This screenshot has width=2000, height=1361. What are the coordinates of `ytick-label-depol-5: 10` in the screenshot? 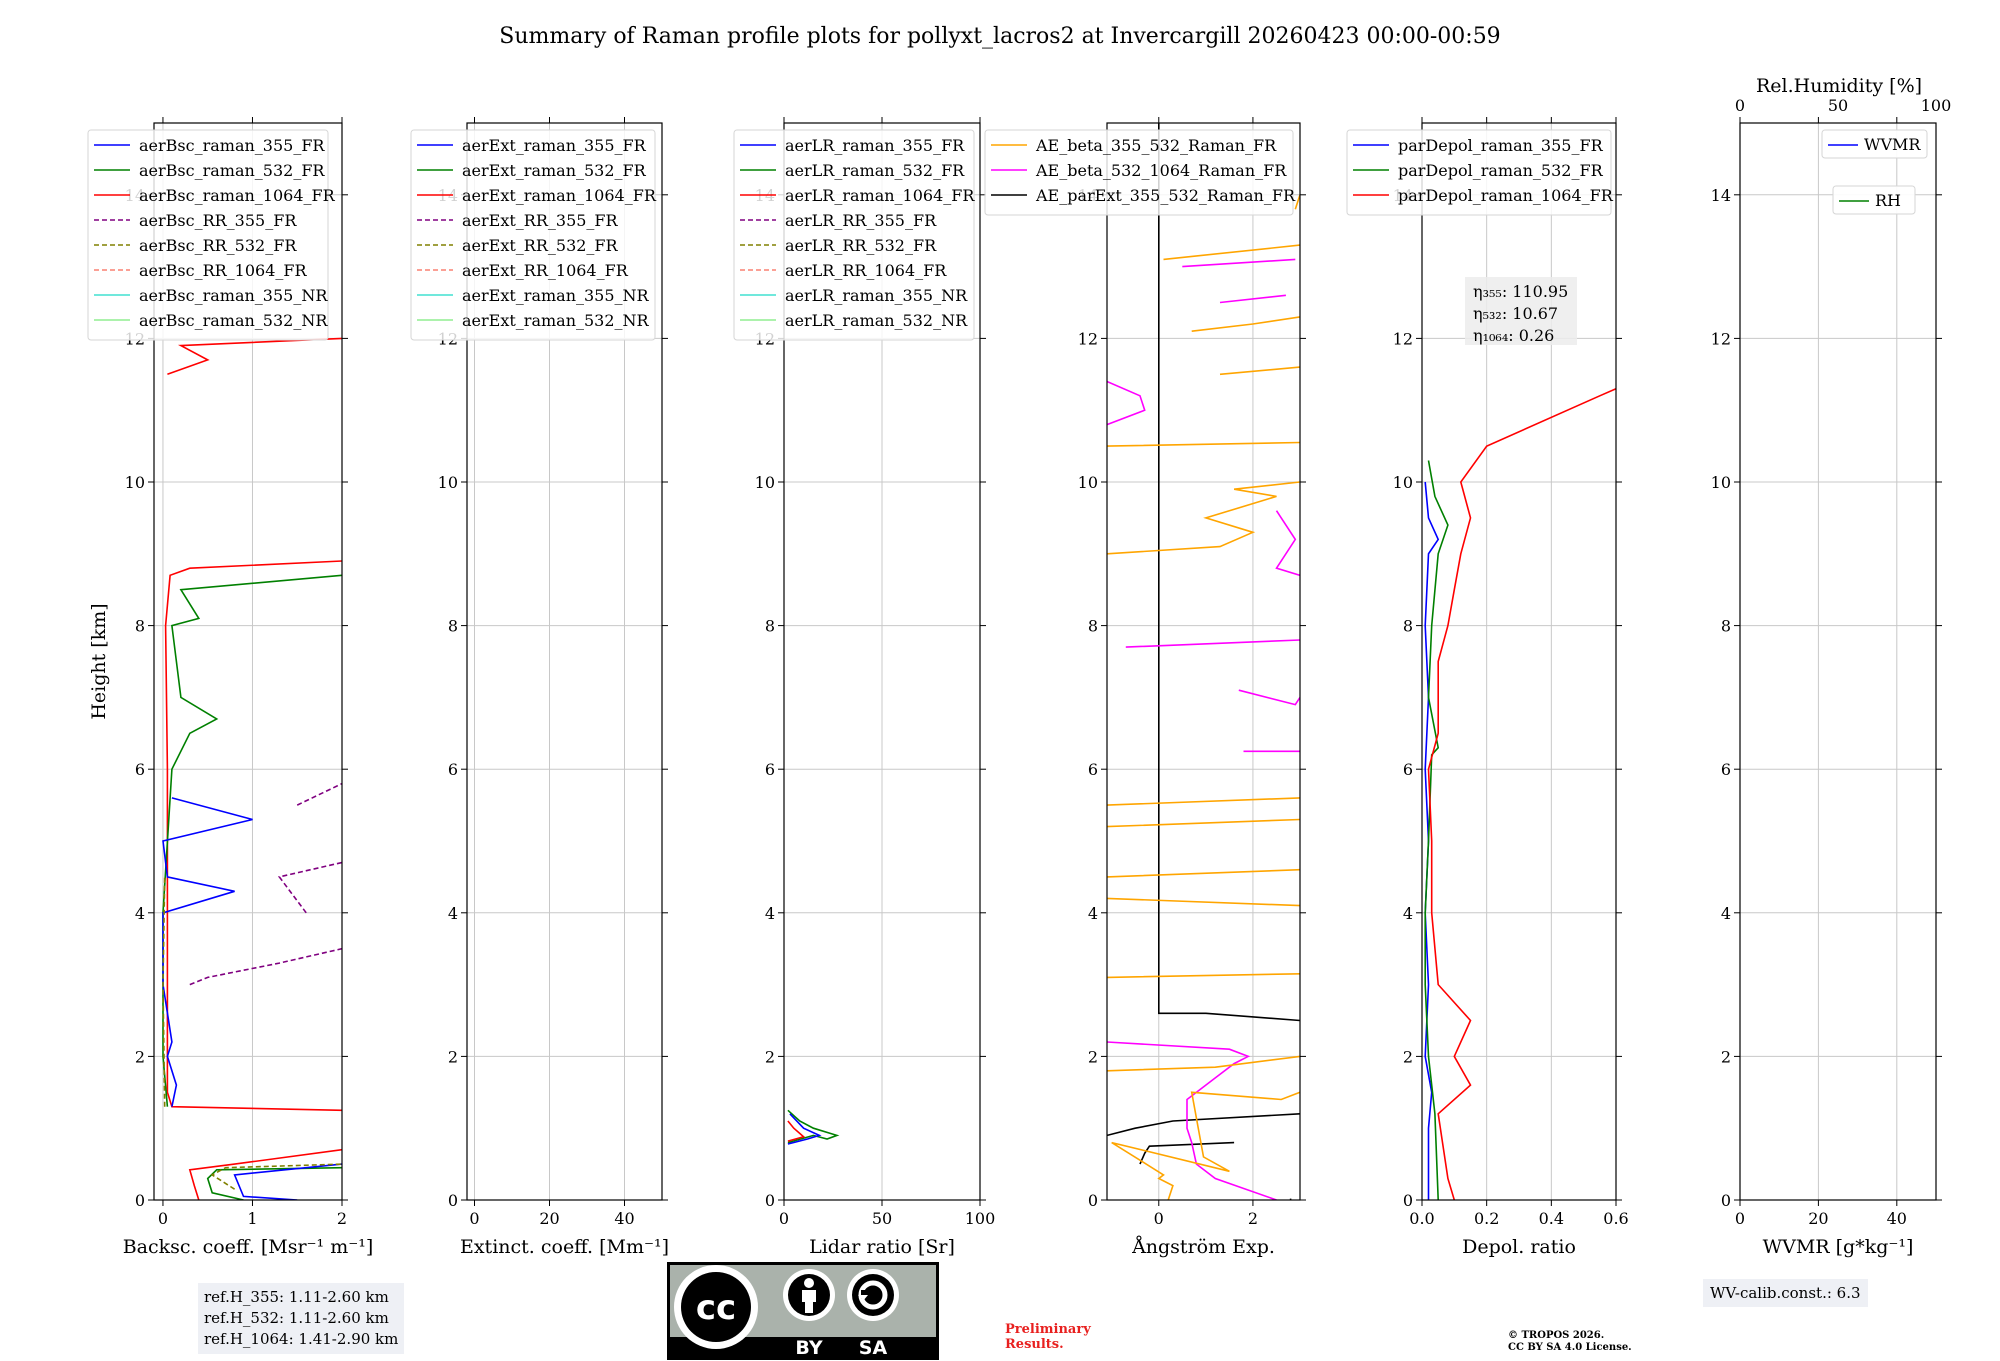 It's located at (1403, 482).